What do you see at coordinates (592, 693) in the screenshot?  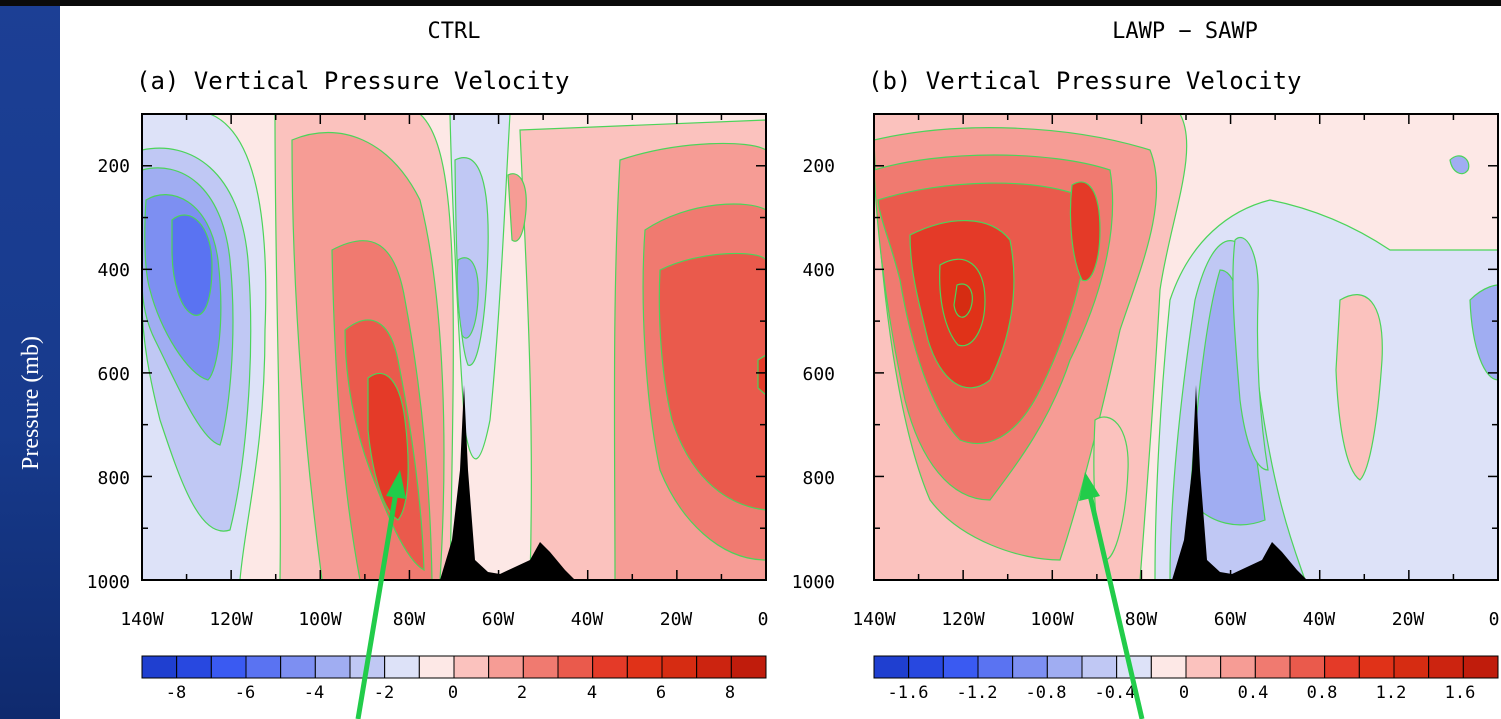 I see `panel-a-cbar-label-4: 4` at bounding box center [592, 693].